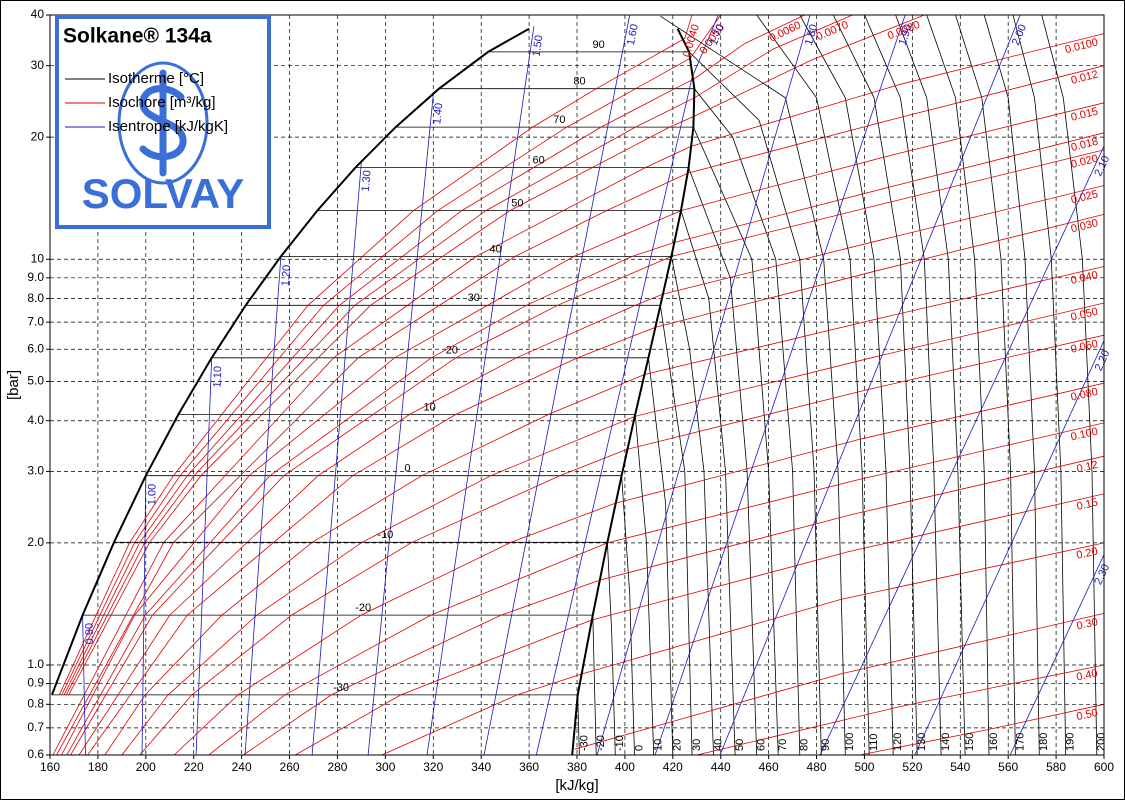  Describe the element at coordinates (35, 471) in the screenshot. I see `y-tick-label: 3.0` at that location.